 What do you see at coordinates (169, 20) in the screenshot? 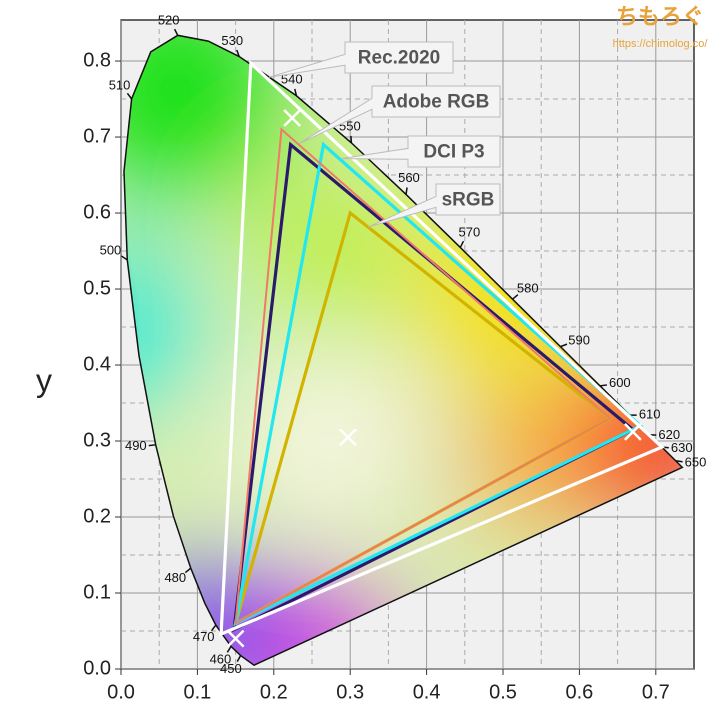
I see `wavelength-label: 520` at bounding box center [169, 20].